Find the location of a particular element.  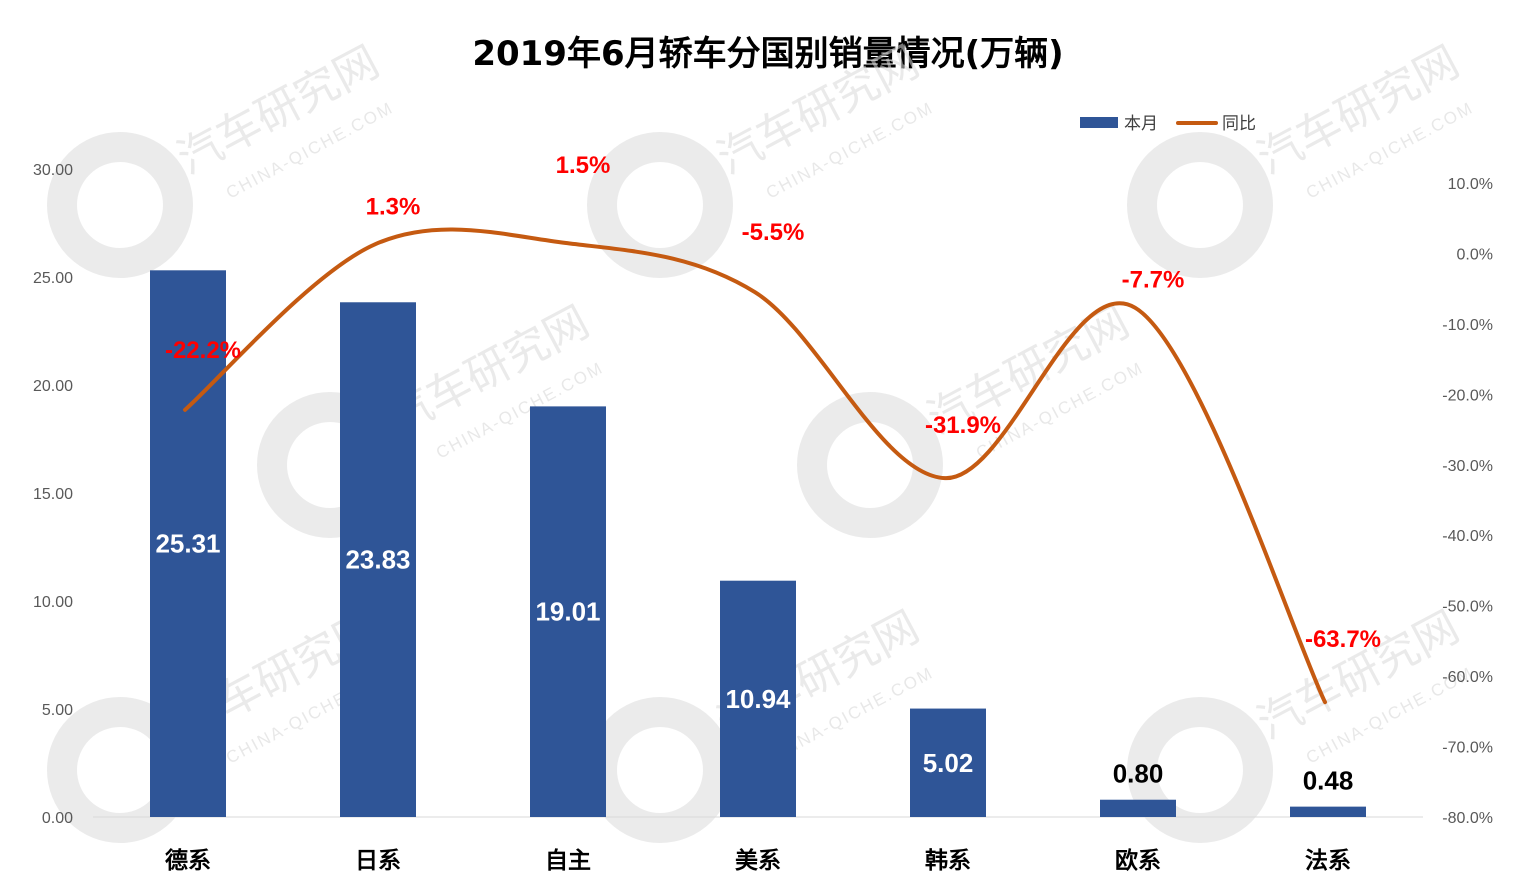

category-label: 自主 is located at coordinates (568, 860).